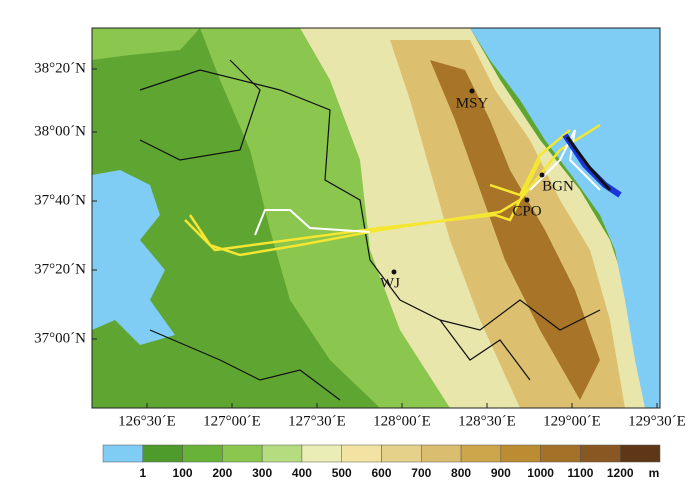 This screenshot has height=499, width=700. Describe the element at coordinates (60, 68) in the screenshot. I see `lat-label: 38°20´N` at that location.